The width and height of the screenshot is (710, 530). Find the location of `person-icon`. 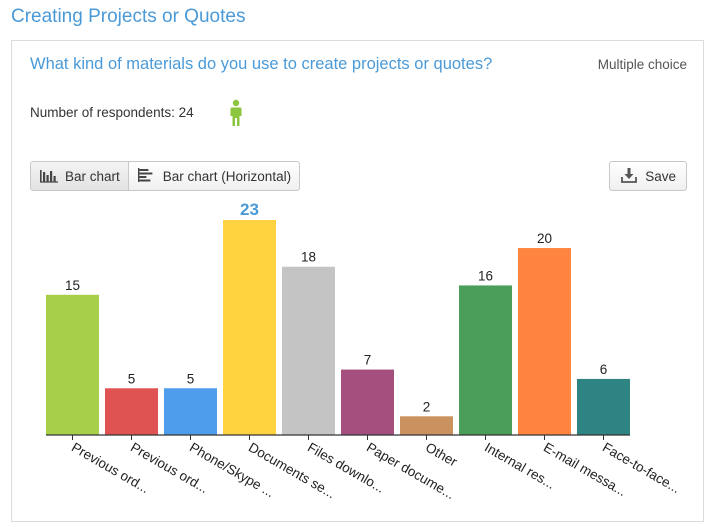

person-icon is located at coordinates (236, 115).